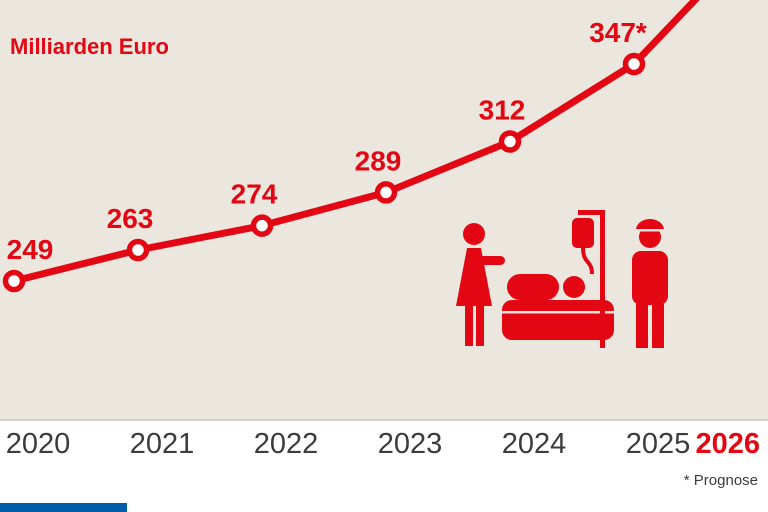 The width and height of the screenshot is (768, 512). What do you see at coordinates (130, 218) in the screenshot?
I see `value-label: 263` at bounding box center [130, 218].